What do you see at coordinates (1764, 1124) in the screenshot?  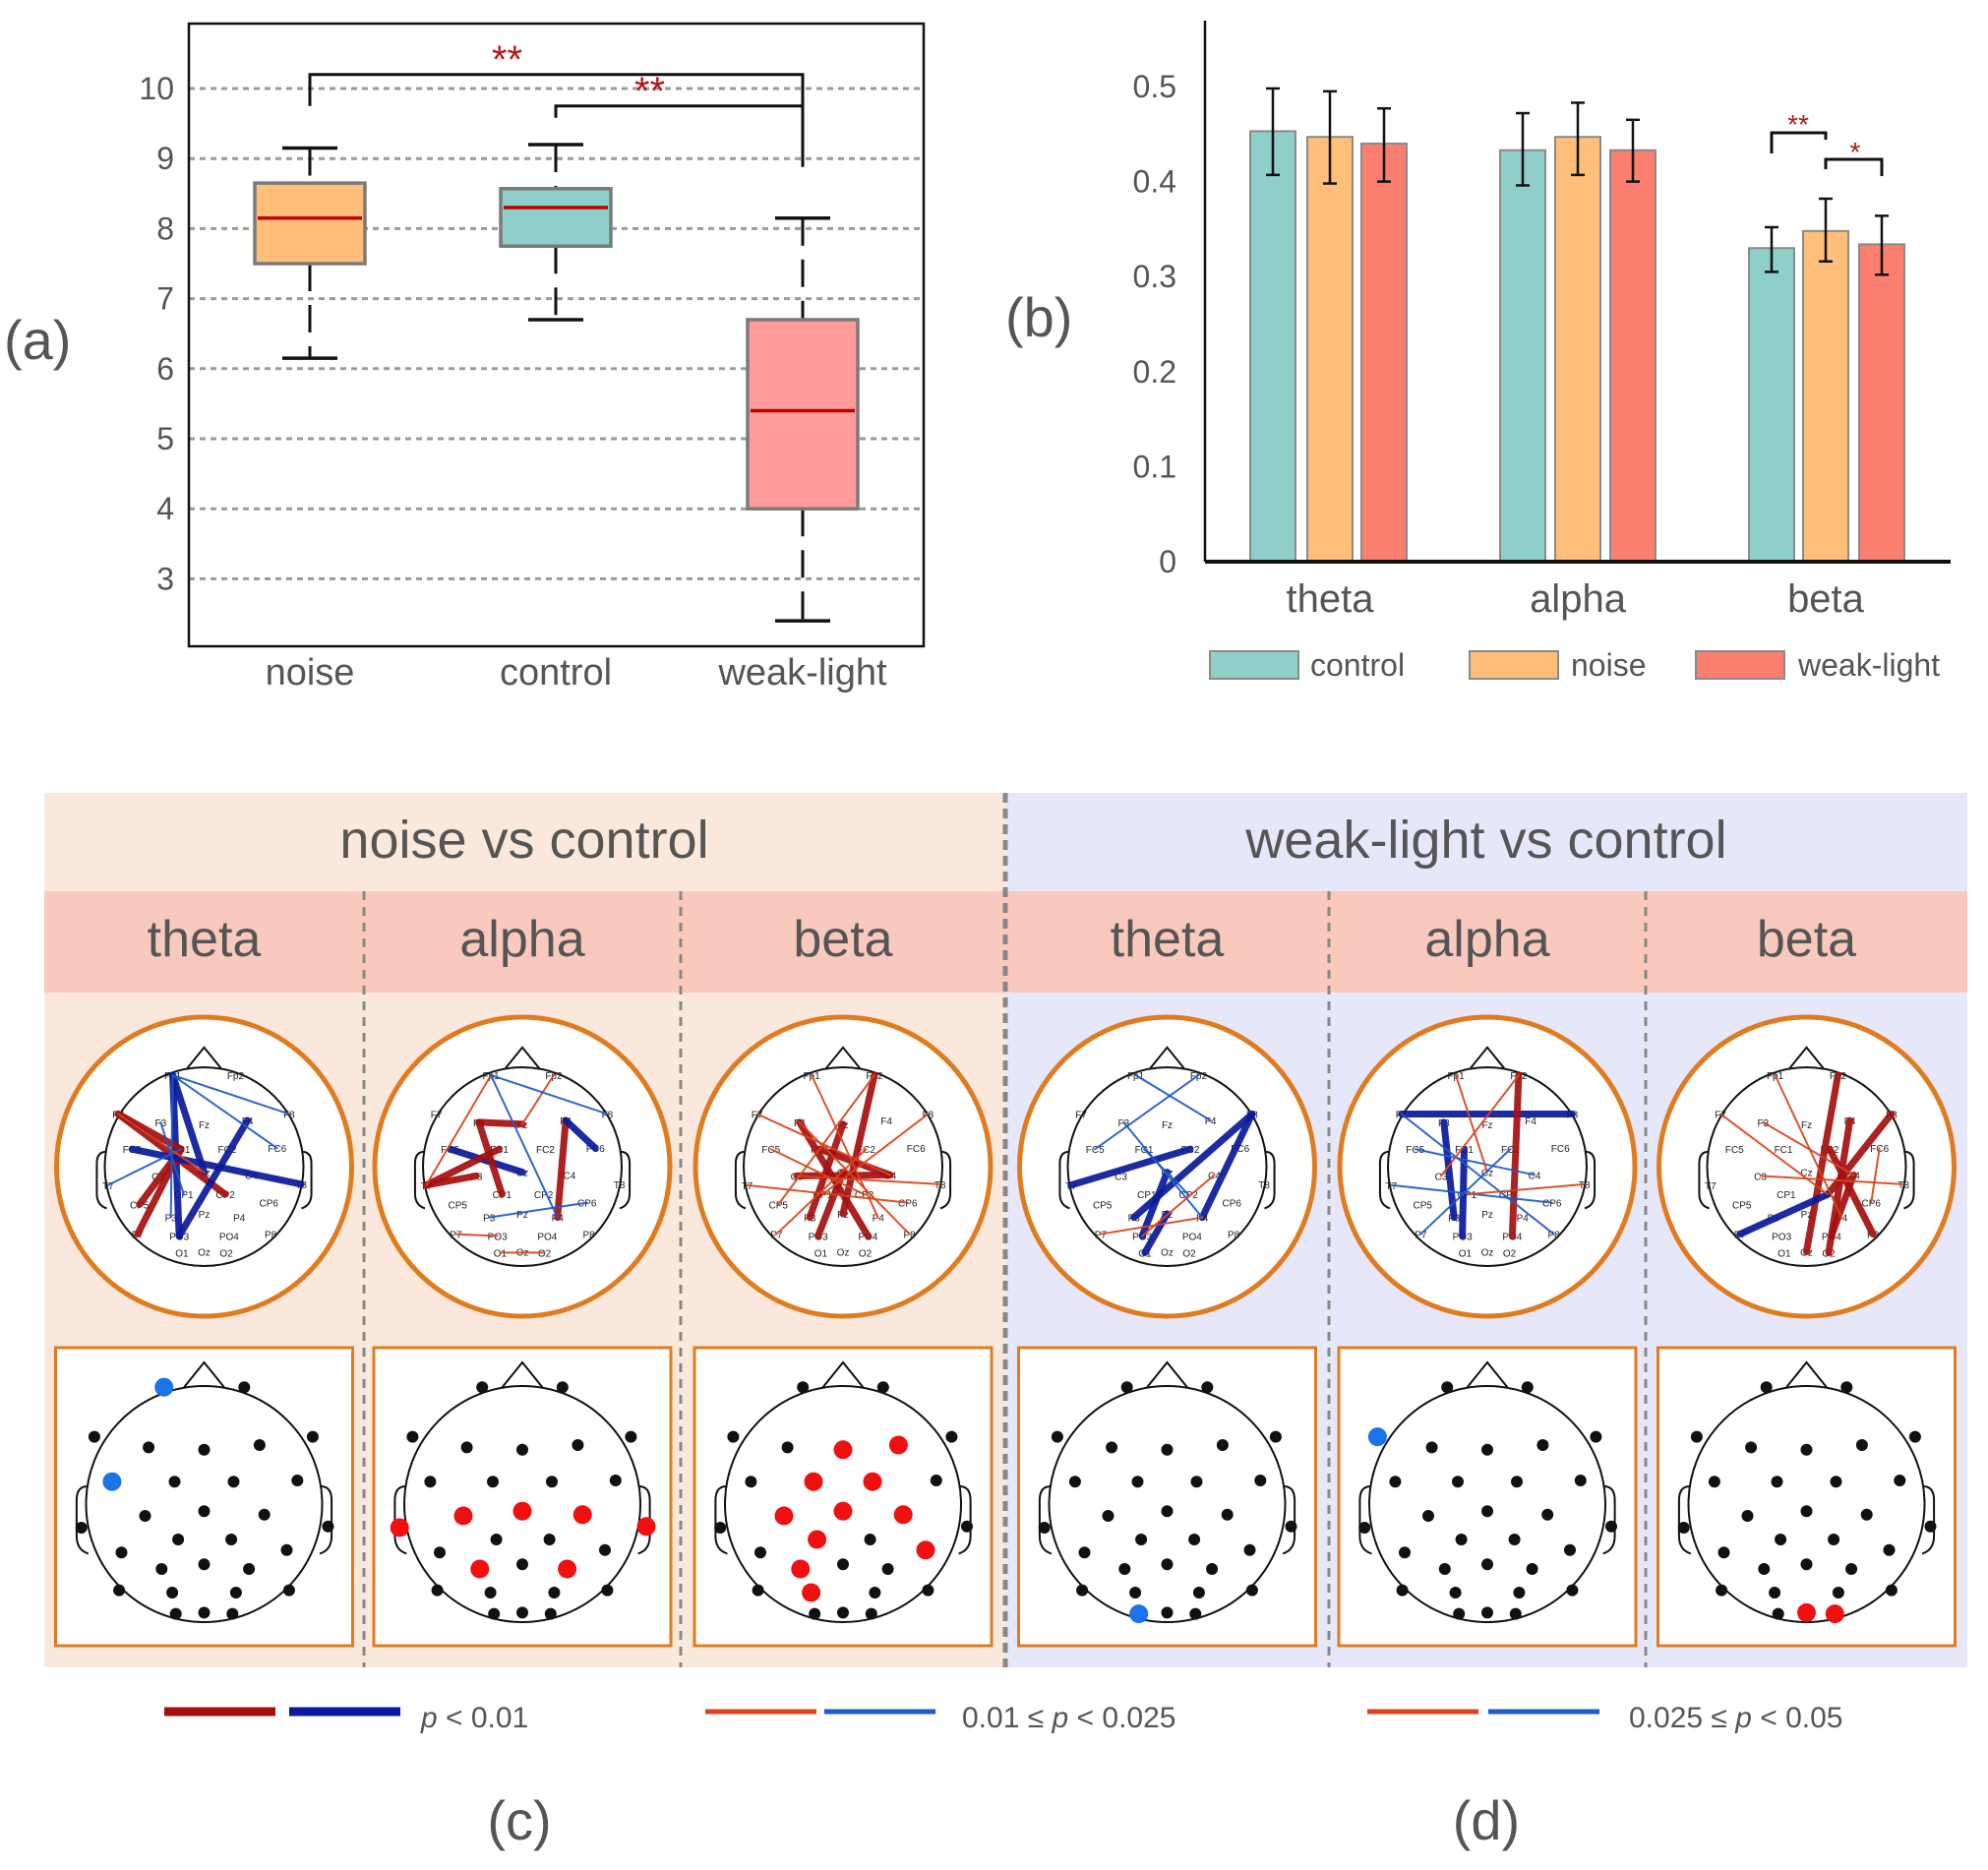 I see `electrode-label: F3` at bounding box center [1764, 1124].